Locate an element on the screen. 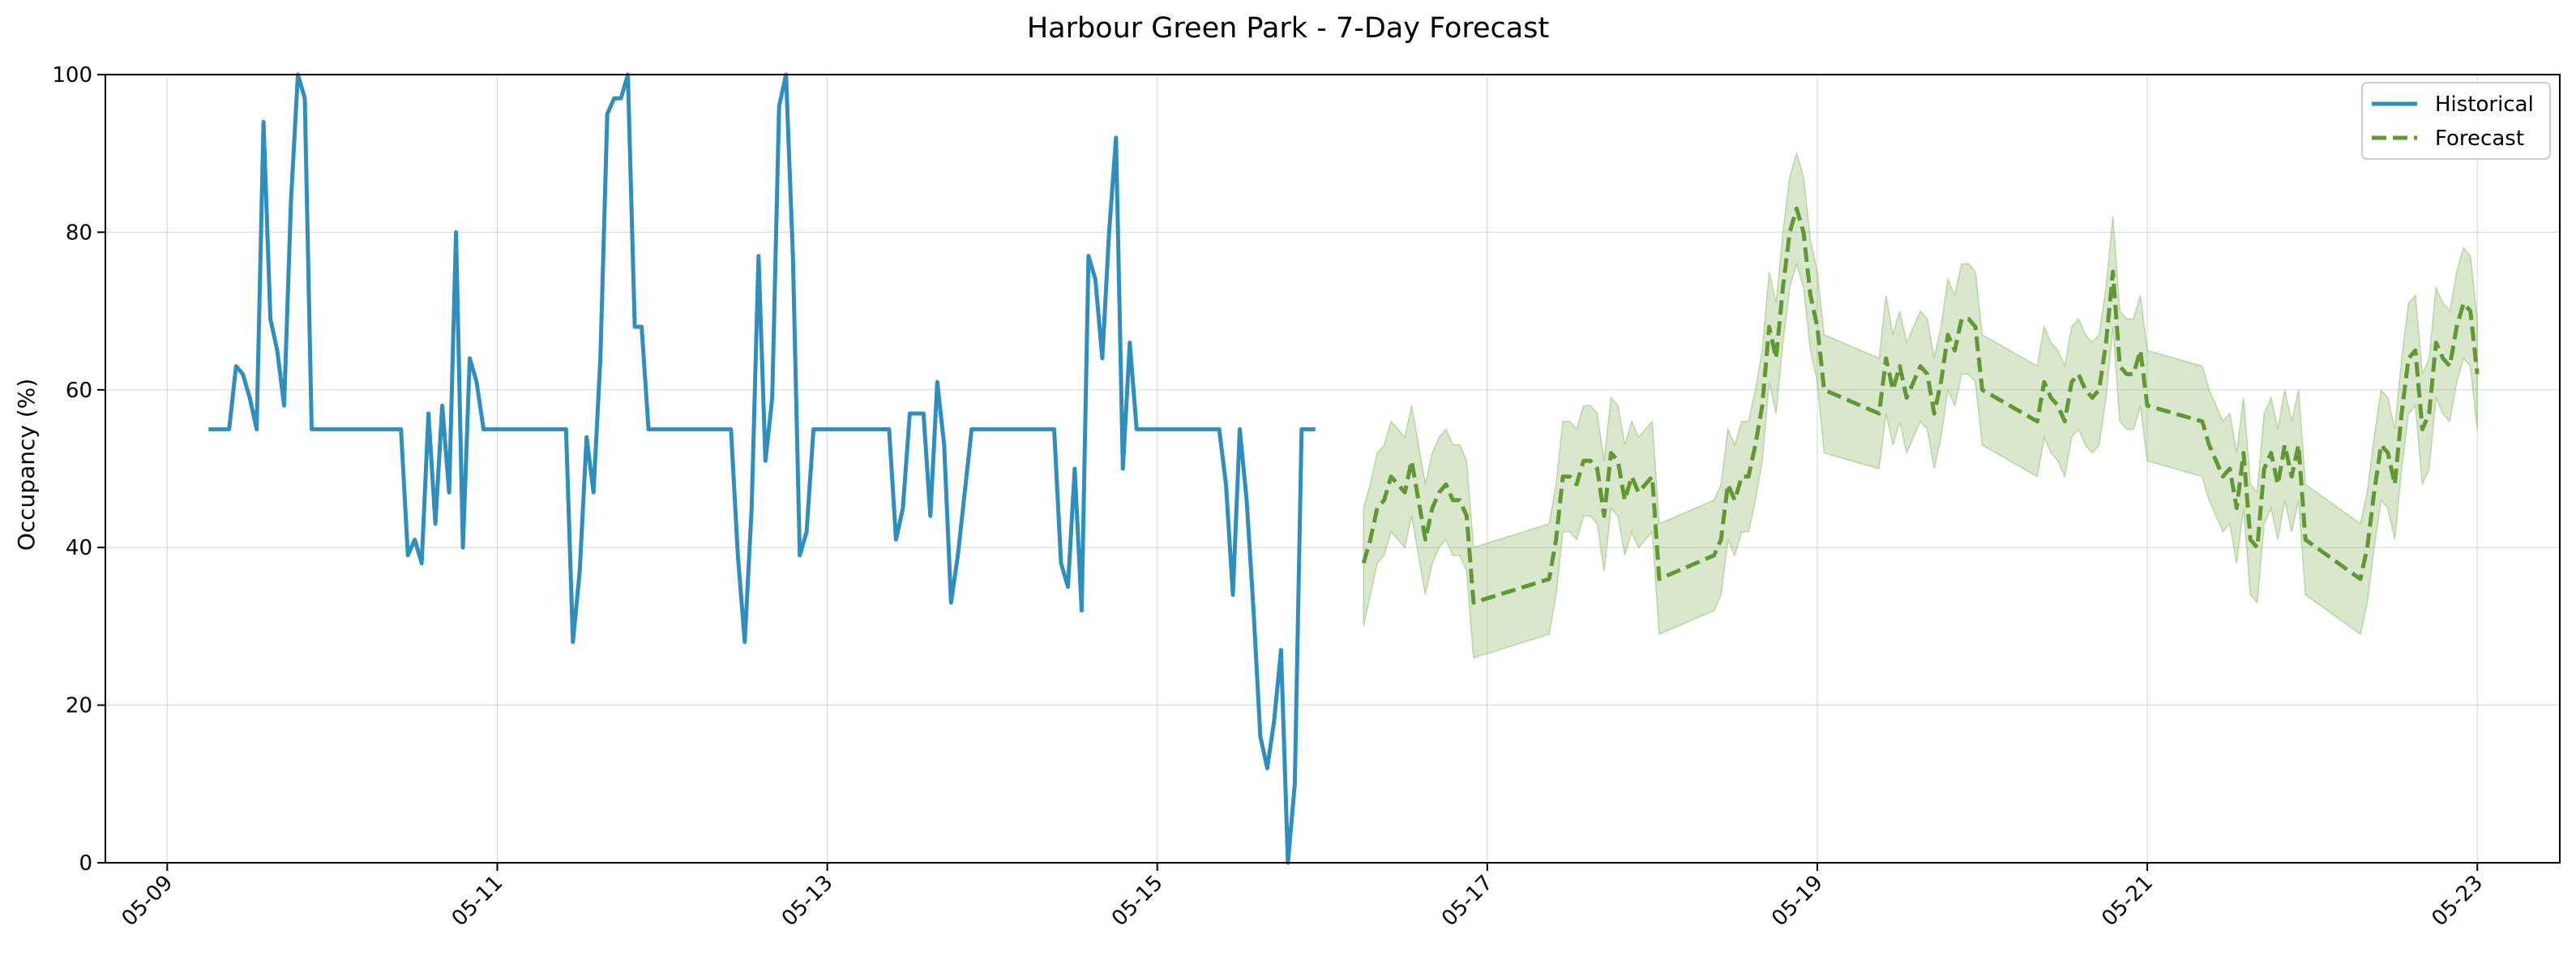  y-tick-label: 0 is located at coordinates (85, 863).